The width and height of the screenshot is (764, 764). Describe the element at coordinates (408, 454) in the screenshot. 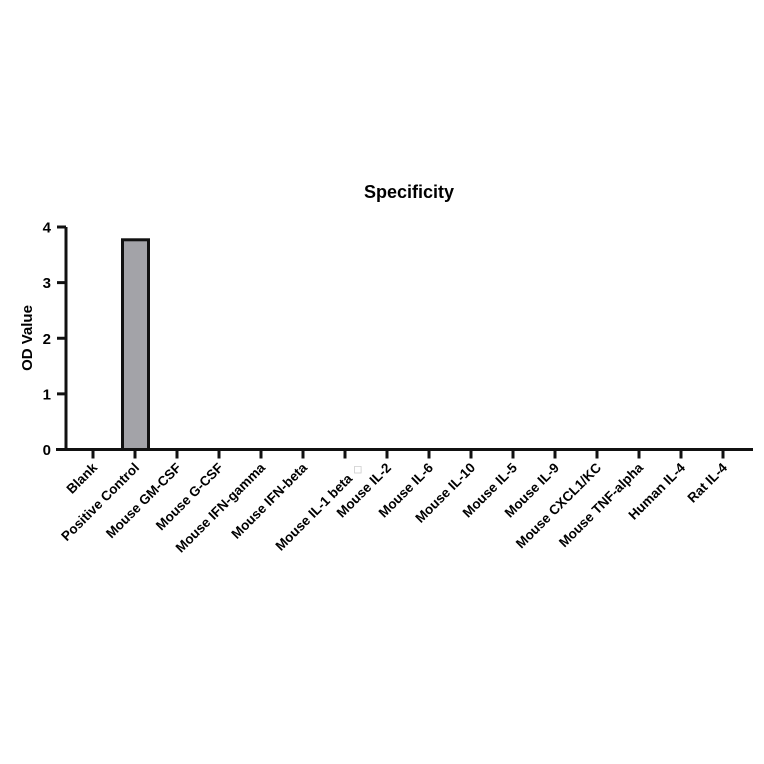

I see `x-axis-ticks` at that location.